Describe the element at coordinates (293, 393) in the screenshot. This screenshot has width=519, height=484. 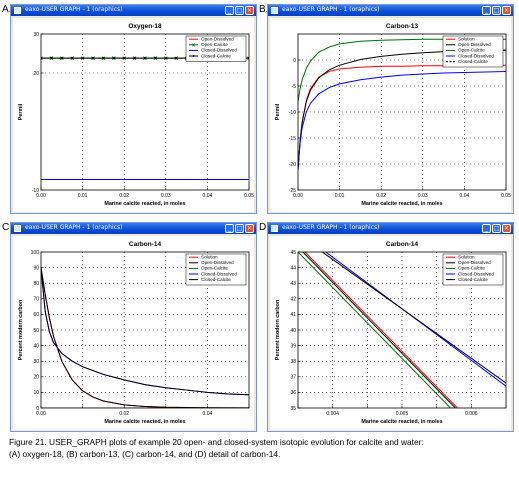
I see `y-tick-label: 36` at that location.